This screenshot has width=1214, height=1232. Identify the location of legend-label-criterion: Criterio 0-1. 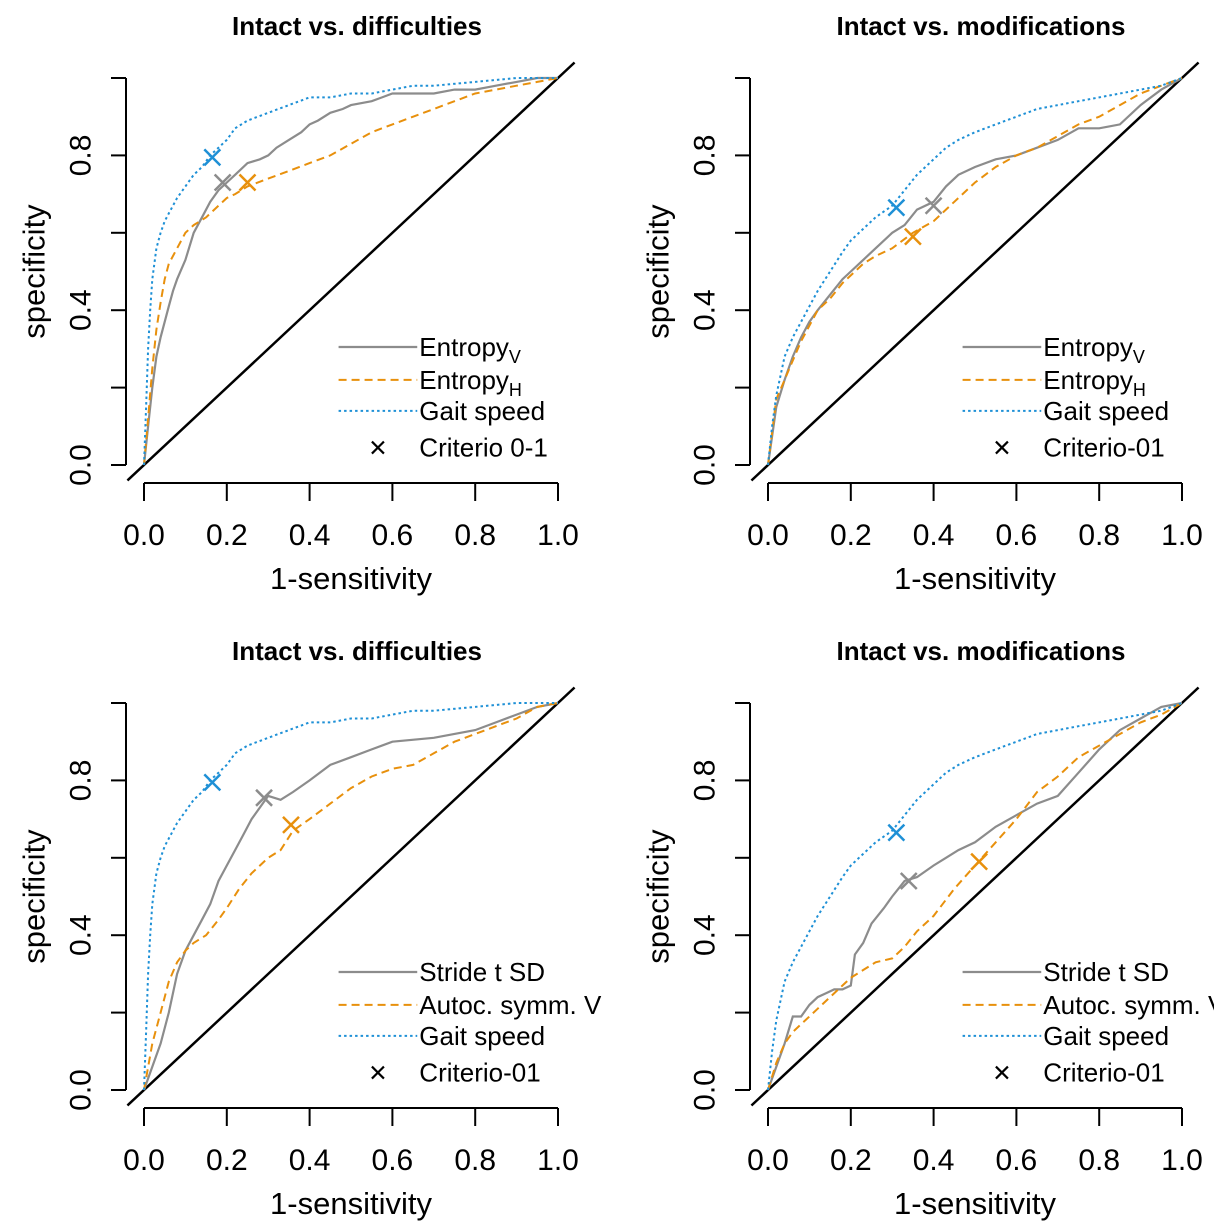
(483, 448).